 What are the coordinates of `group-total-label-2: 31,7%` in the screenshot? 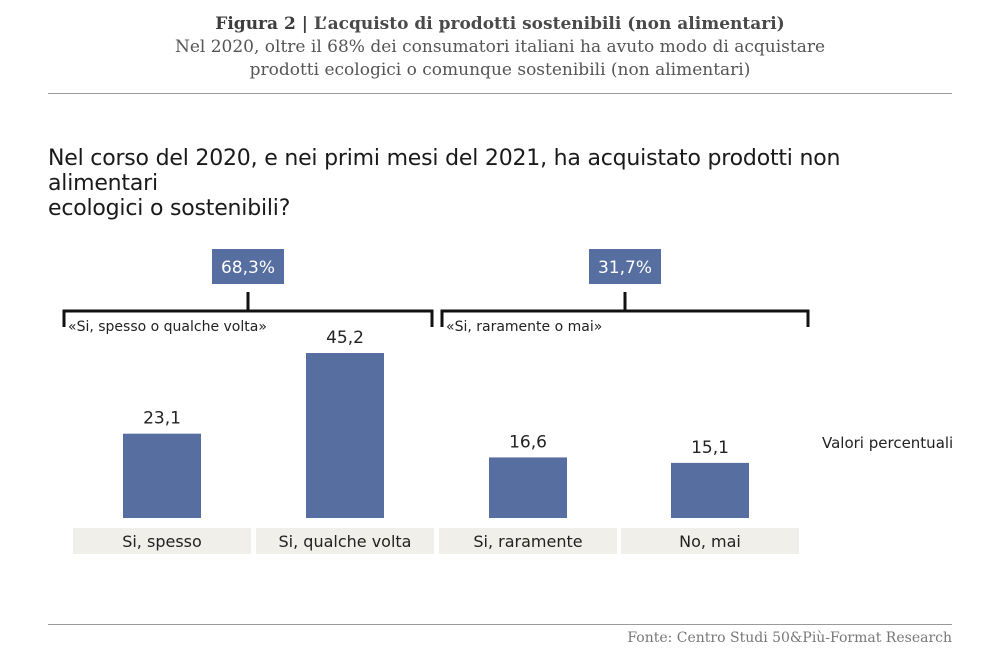 It's located at (625, 268).